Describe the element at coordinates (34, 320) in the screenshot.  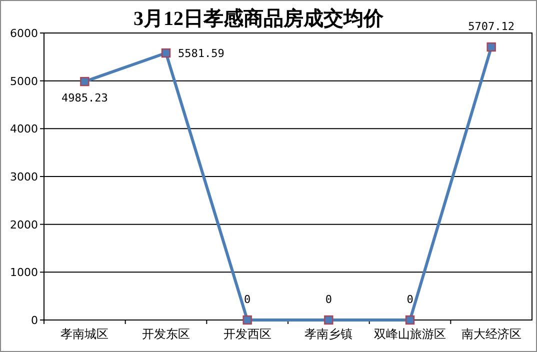
I see `y-tick-label: 0` at that location.